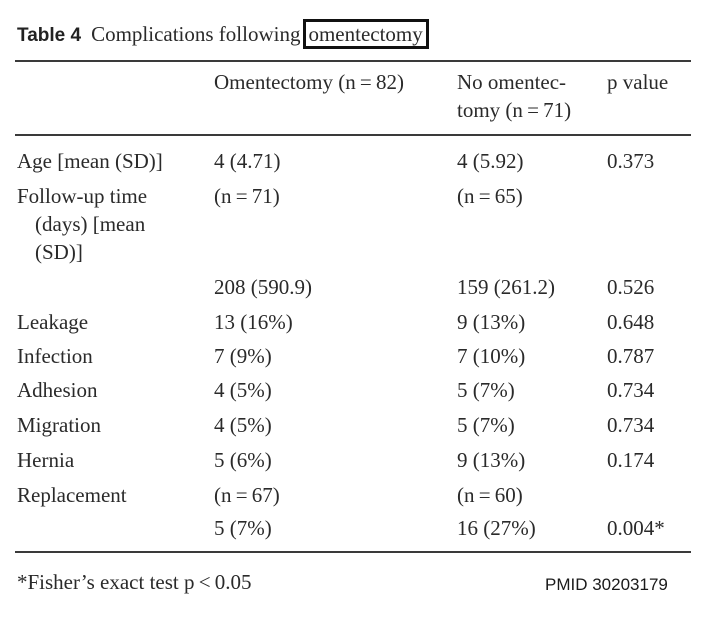 Image resolution: width=718 pixels, height=623 pixels. What do you see at coordinates (82, 196) in the screenshot?
I see `row-label-followup-line1: Follow-up time` at bounding box center [82, 196].